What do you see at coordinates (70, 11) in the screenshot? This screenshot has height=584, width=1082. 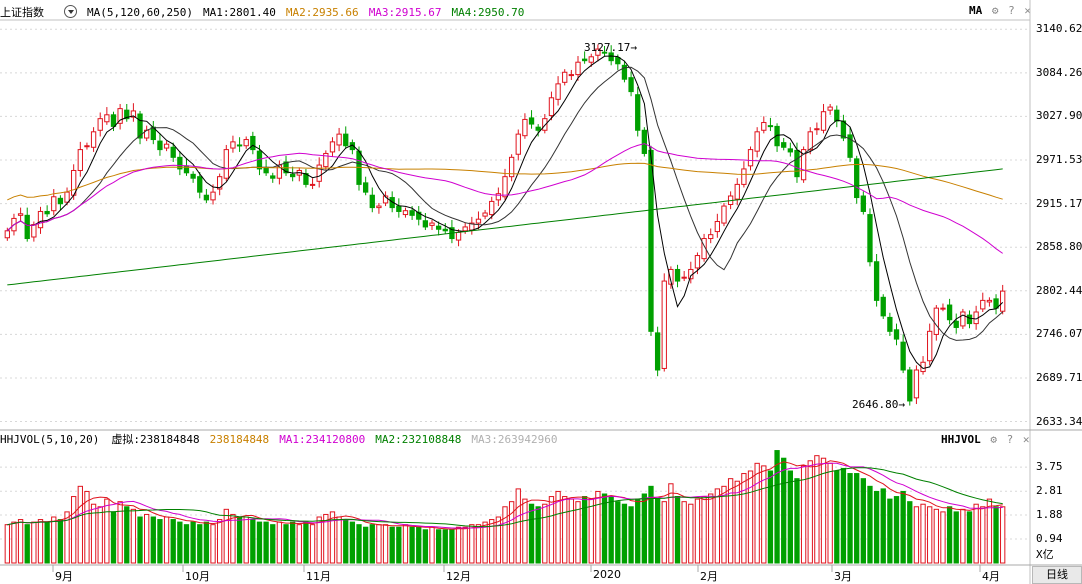 I see `indicator-dropdown-icon` at bounding box center [70, 11].